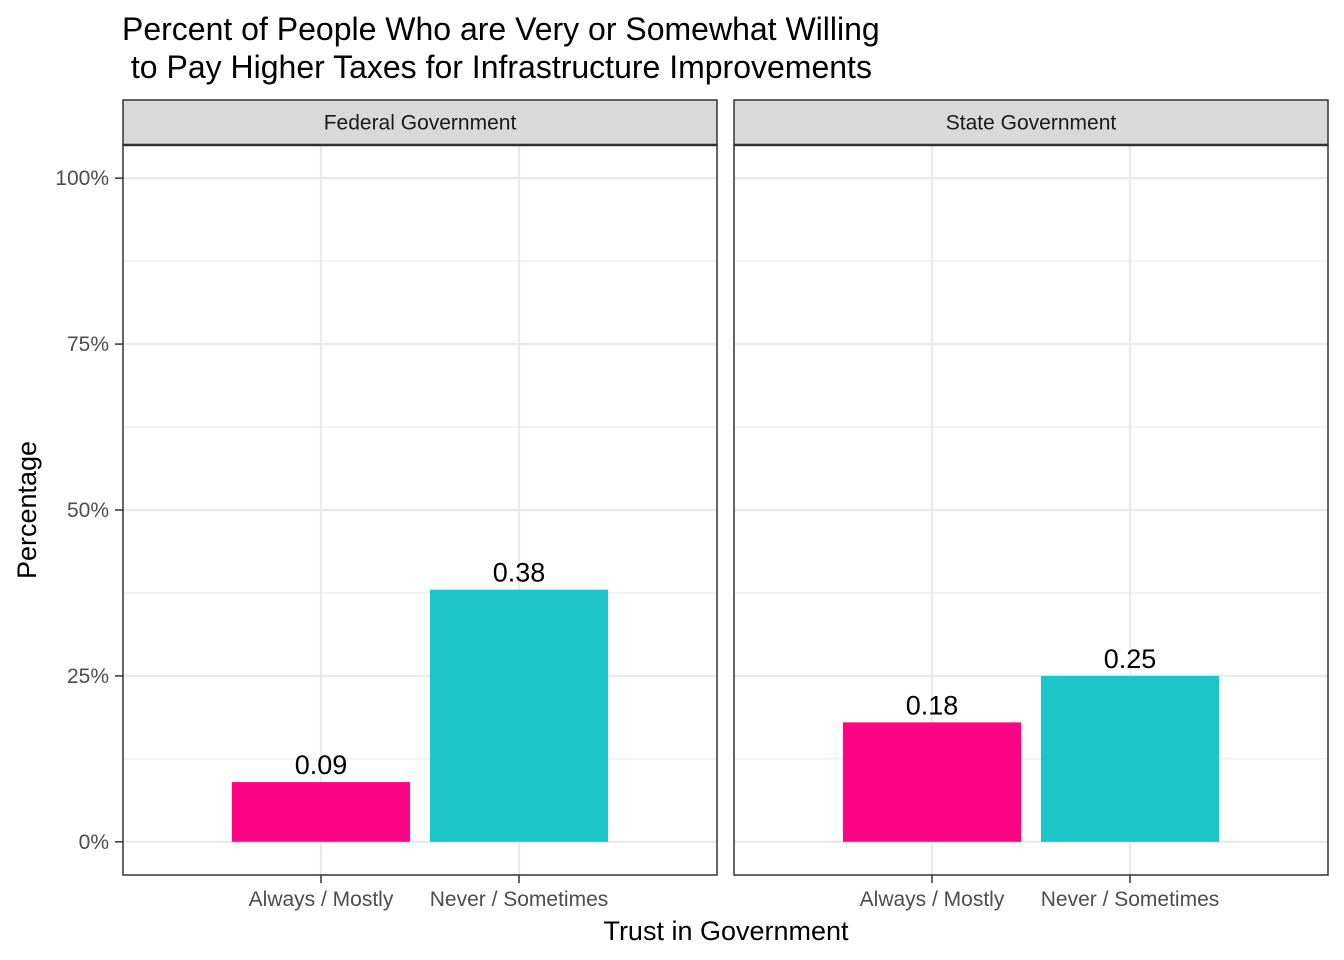 The width and height of the screenshot is (1344, 960). I want to click on y-tick-label: 100%, so click(82, 178).